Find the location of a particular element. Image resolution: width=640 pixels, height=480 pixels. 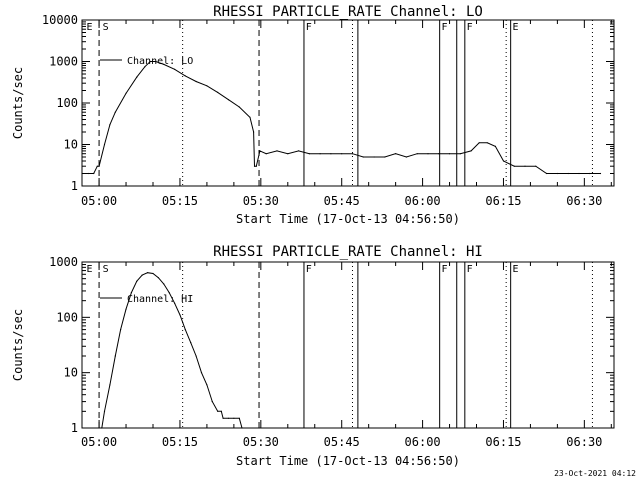

y-tick-label: 10000 is located at coordinates (60, 20).